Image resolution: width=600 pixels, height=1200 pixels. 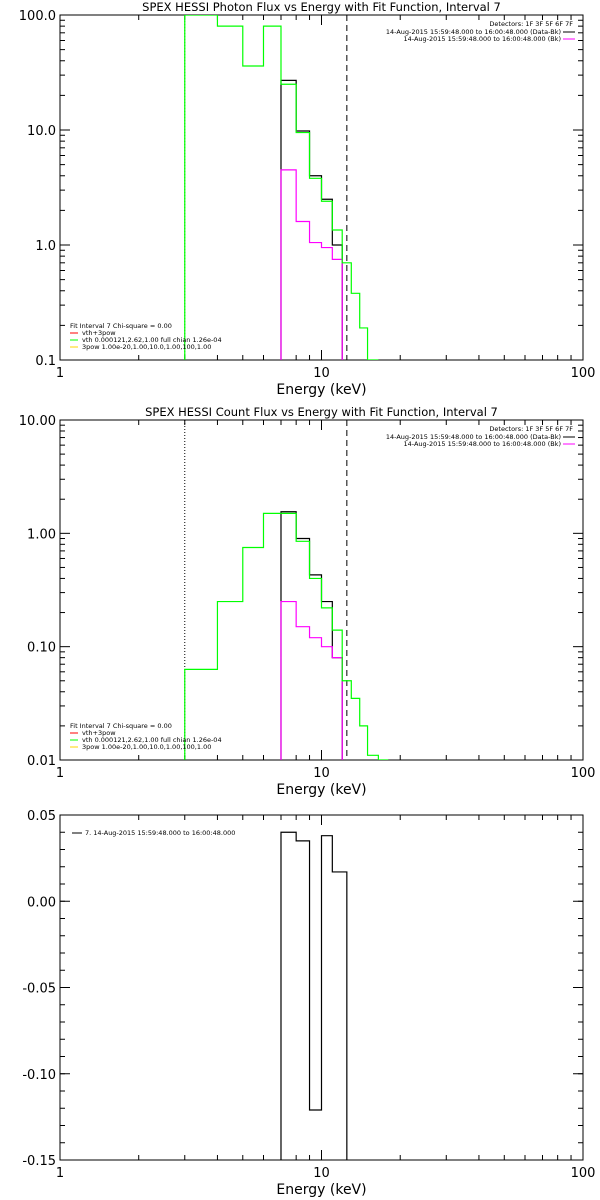 What do you see at coordinates (41, 648) in the screenshot?
I see `y-tick-label: 0.10` at bounding box center [41, 648].